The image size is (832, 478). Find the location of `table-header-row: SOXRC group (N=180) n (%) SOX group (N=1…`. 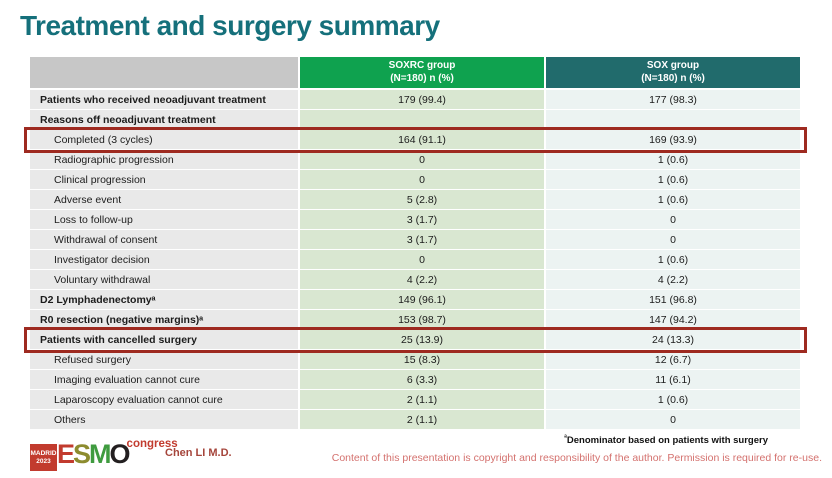

table-header-row: SOXRC group (N=180) n (%) SOX group (N=1… is located at coordinates (415, 72).